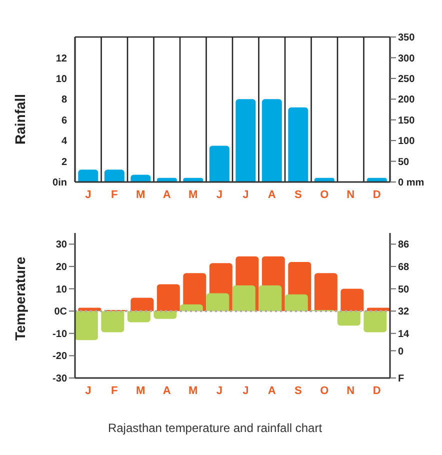 The image size is (442, 455). I want to click on y2-tick-label: 0 mm, so click(411, 183).